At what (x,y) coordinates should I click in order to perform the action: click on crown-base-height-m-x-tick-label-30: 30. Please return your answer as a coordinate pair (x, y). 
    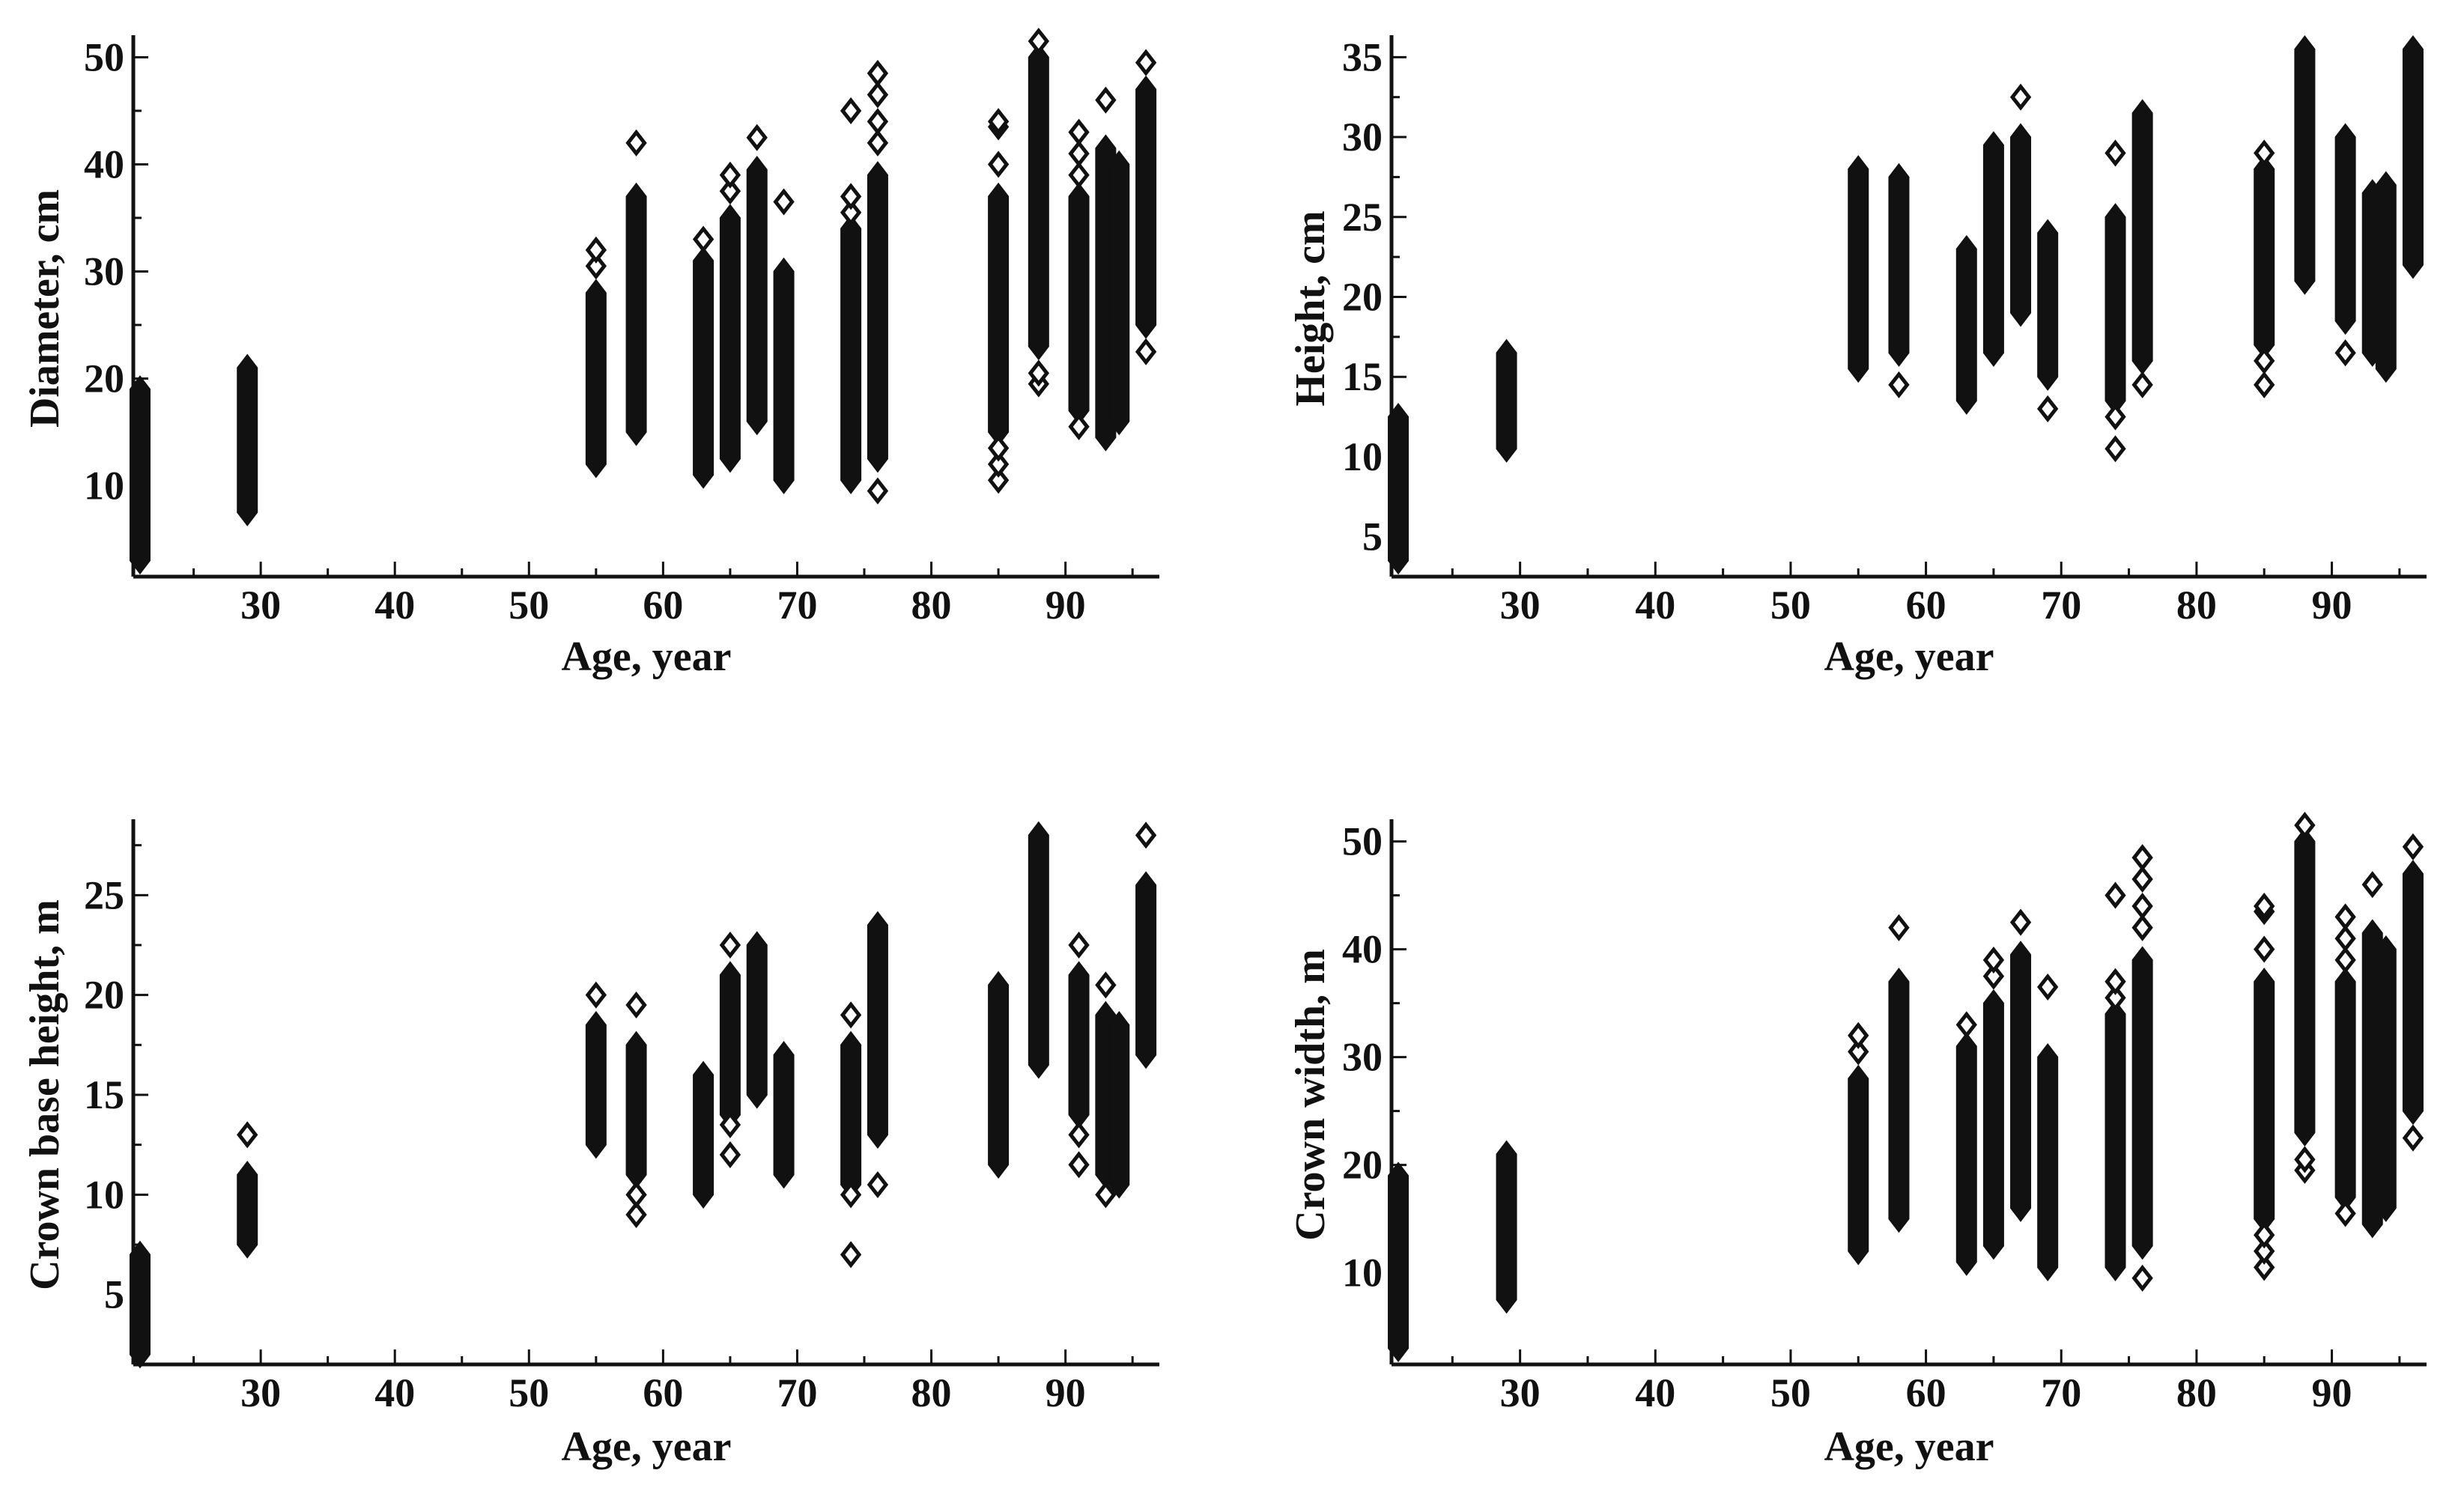
    Looking at the image, I should click on (260, 1393).